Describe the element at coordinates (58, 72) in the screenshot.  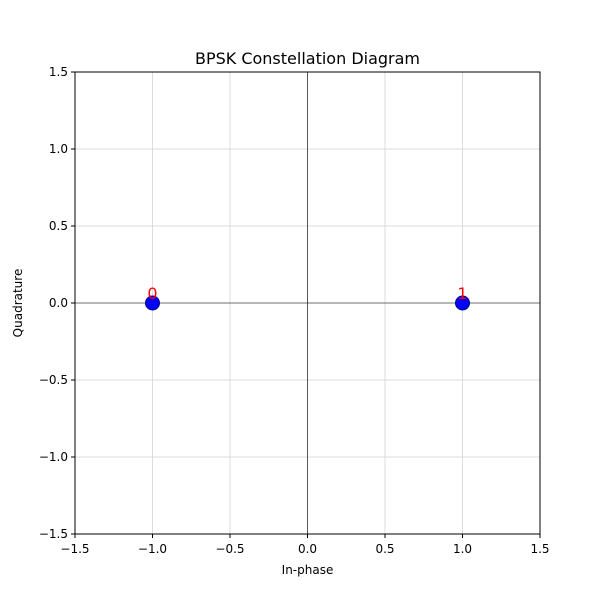
I see `y-tick-label: 1.5` at that location.